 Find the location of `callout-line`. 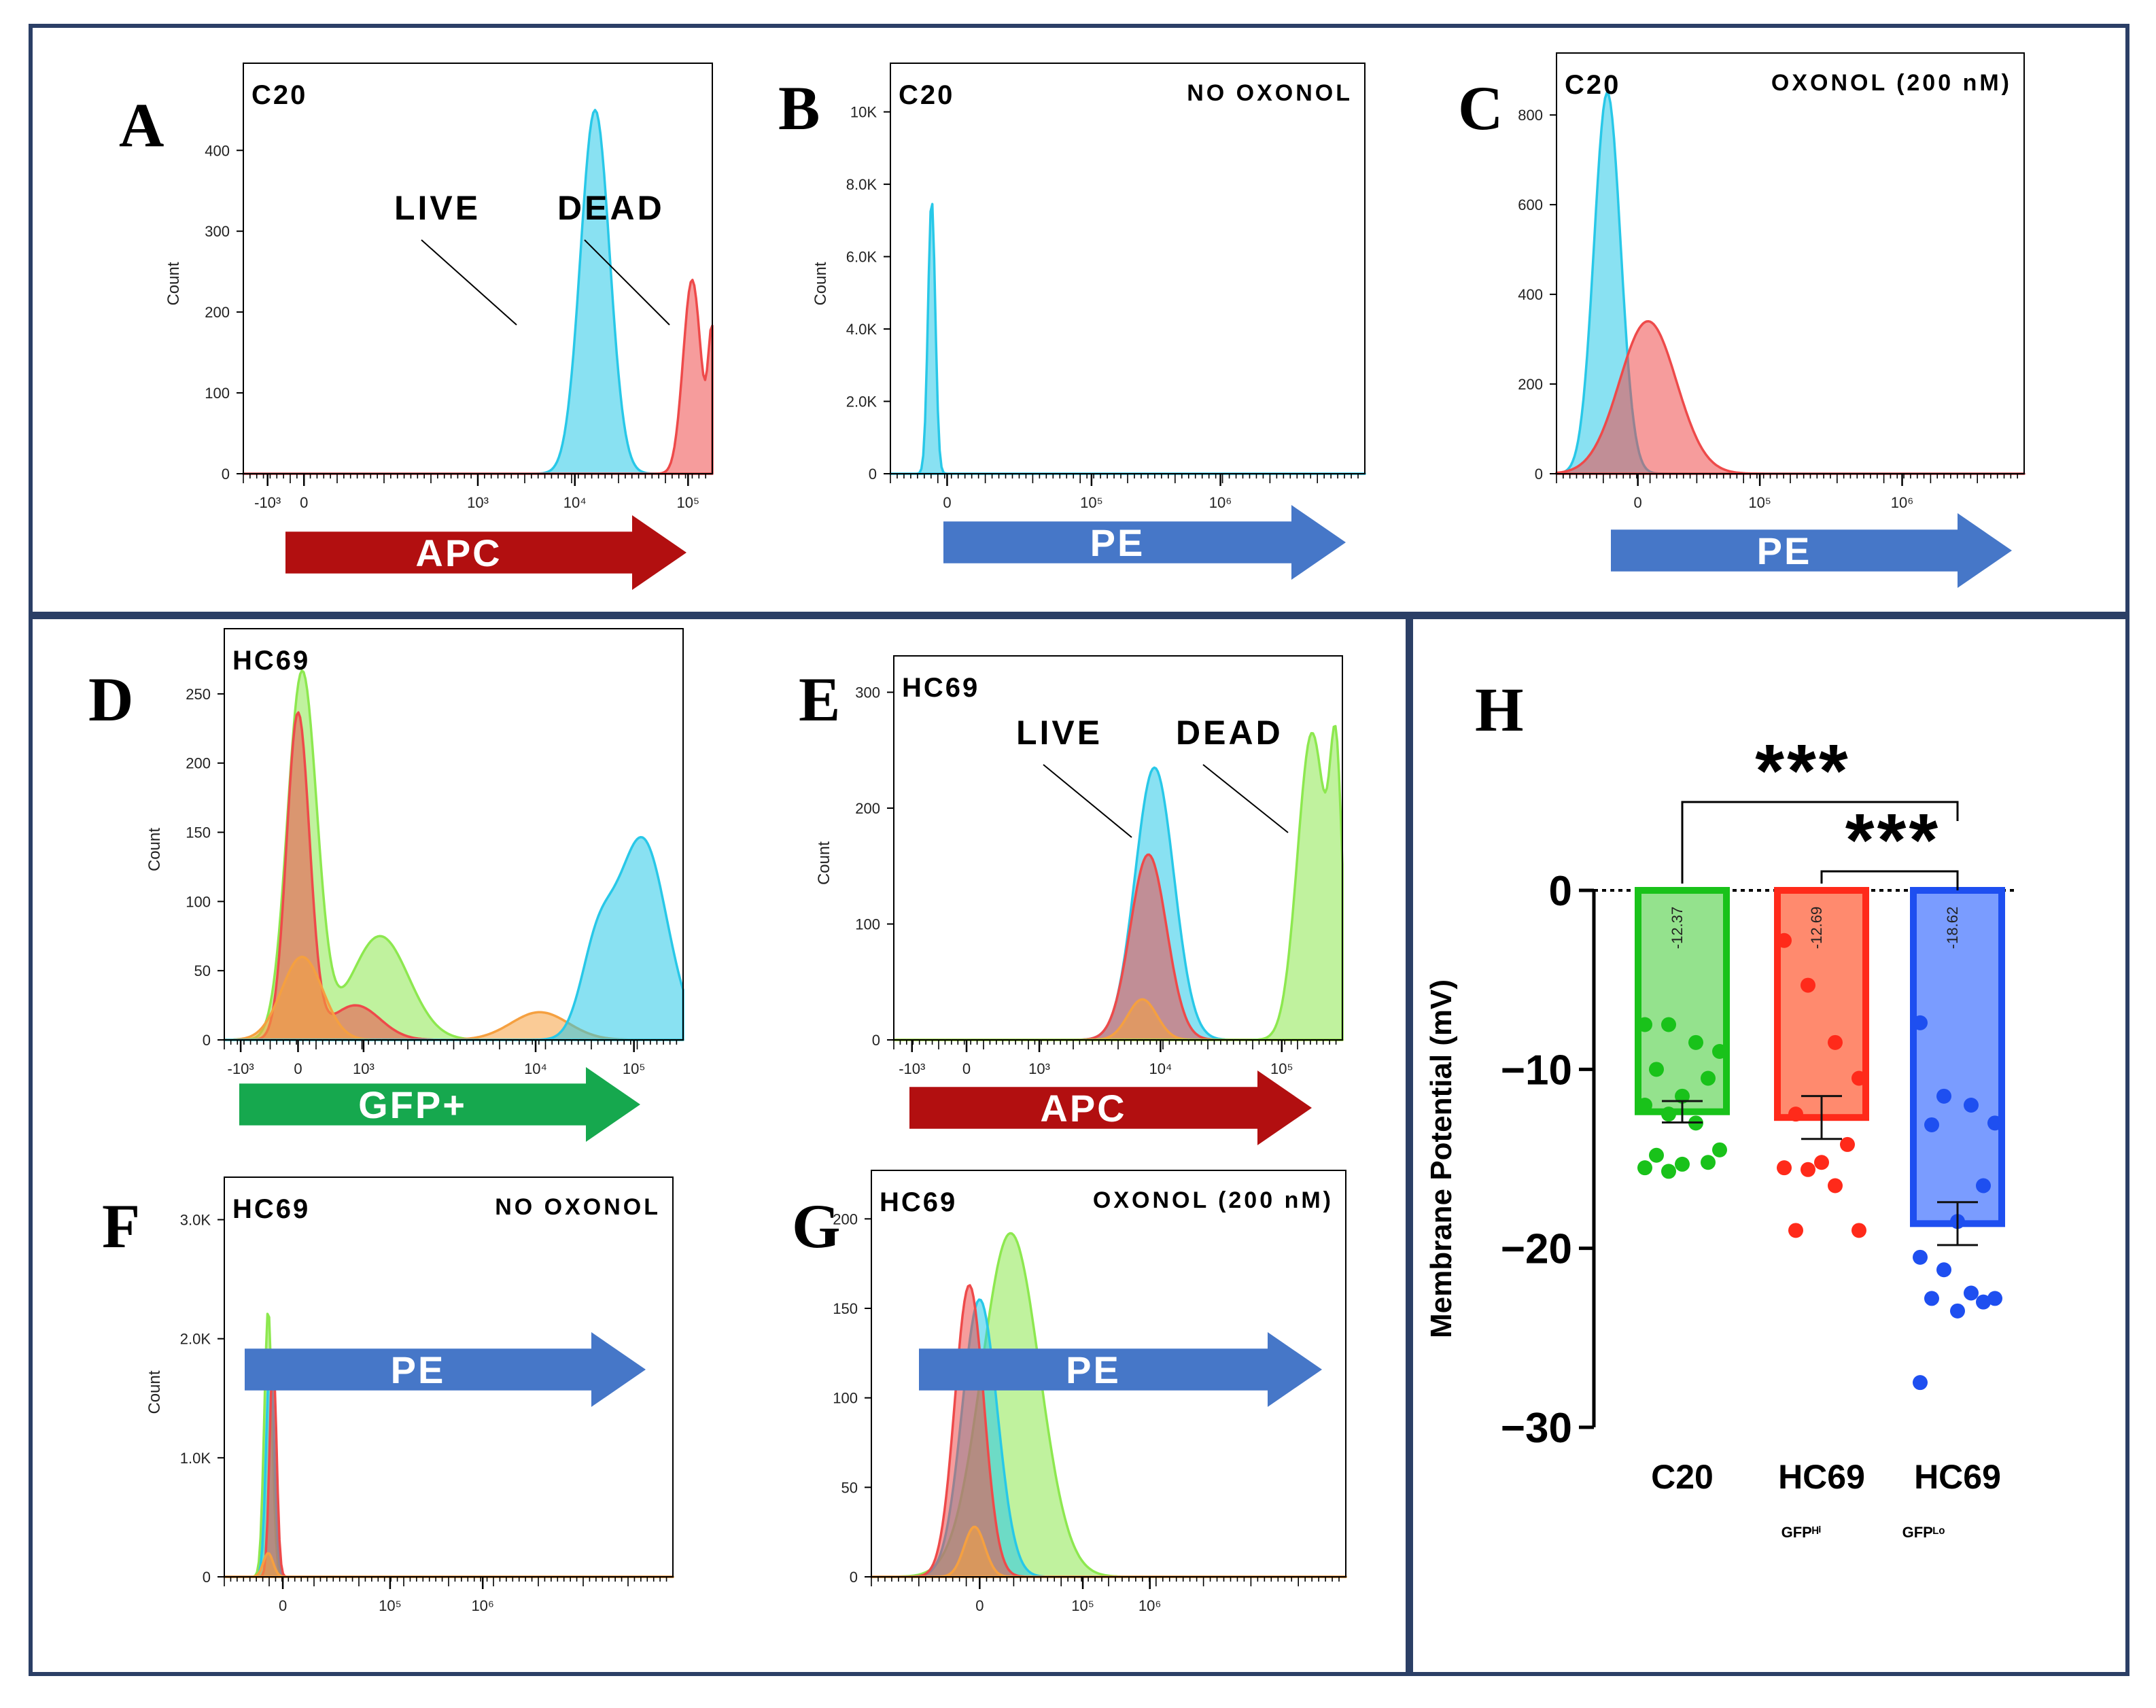

callout-line is located at coordinates (1087, 801).